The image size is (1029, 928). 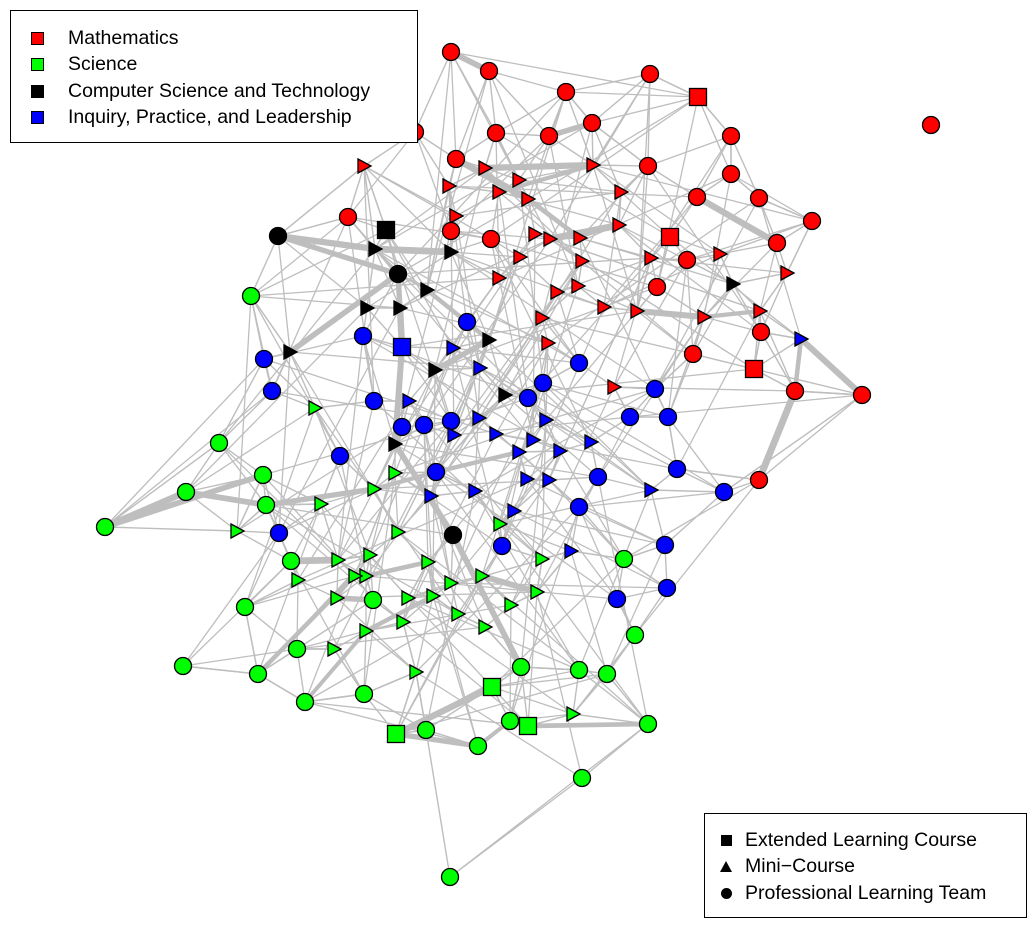 I want to click on node-mathematics-extended-course, so click(x=670, y=237).